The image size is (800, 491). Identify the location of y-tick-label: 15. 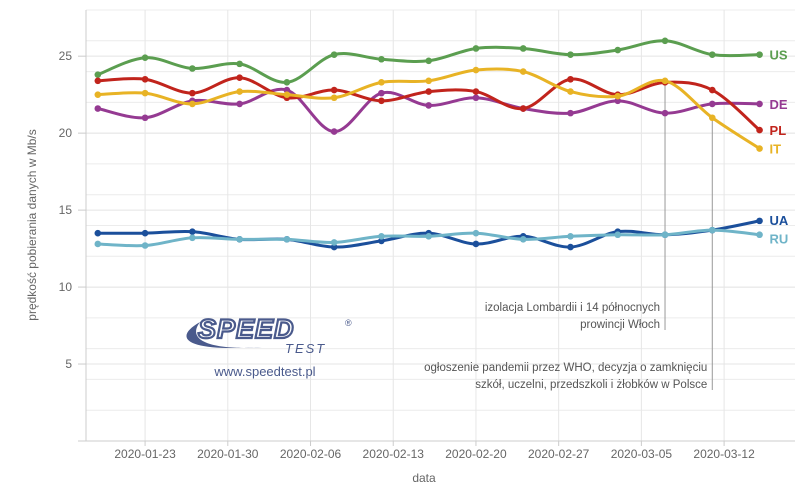
(66, 210).